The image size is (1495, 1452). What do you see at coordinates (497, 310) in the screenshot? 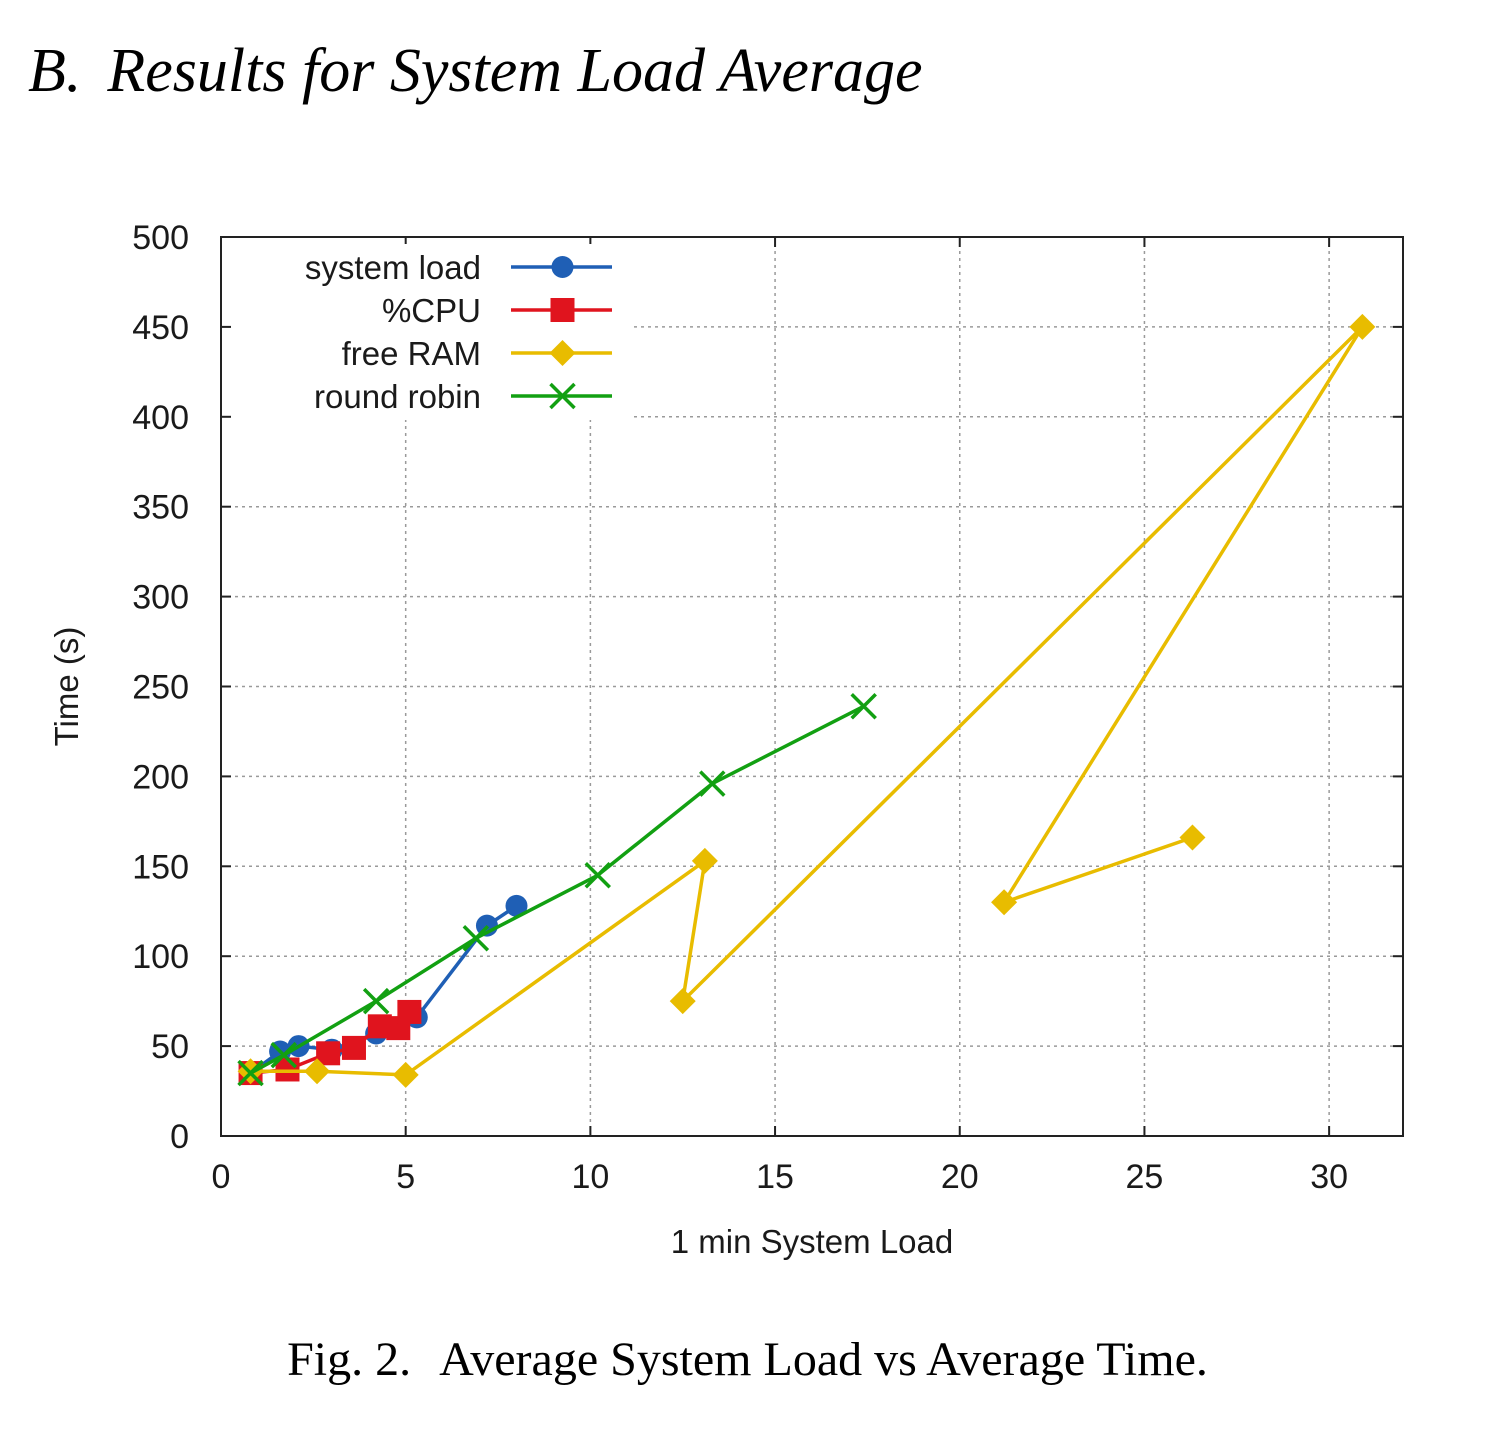
I see `legend-item-cpu: %CPU` at bounding box center [497, 310].